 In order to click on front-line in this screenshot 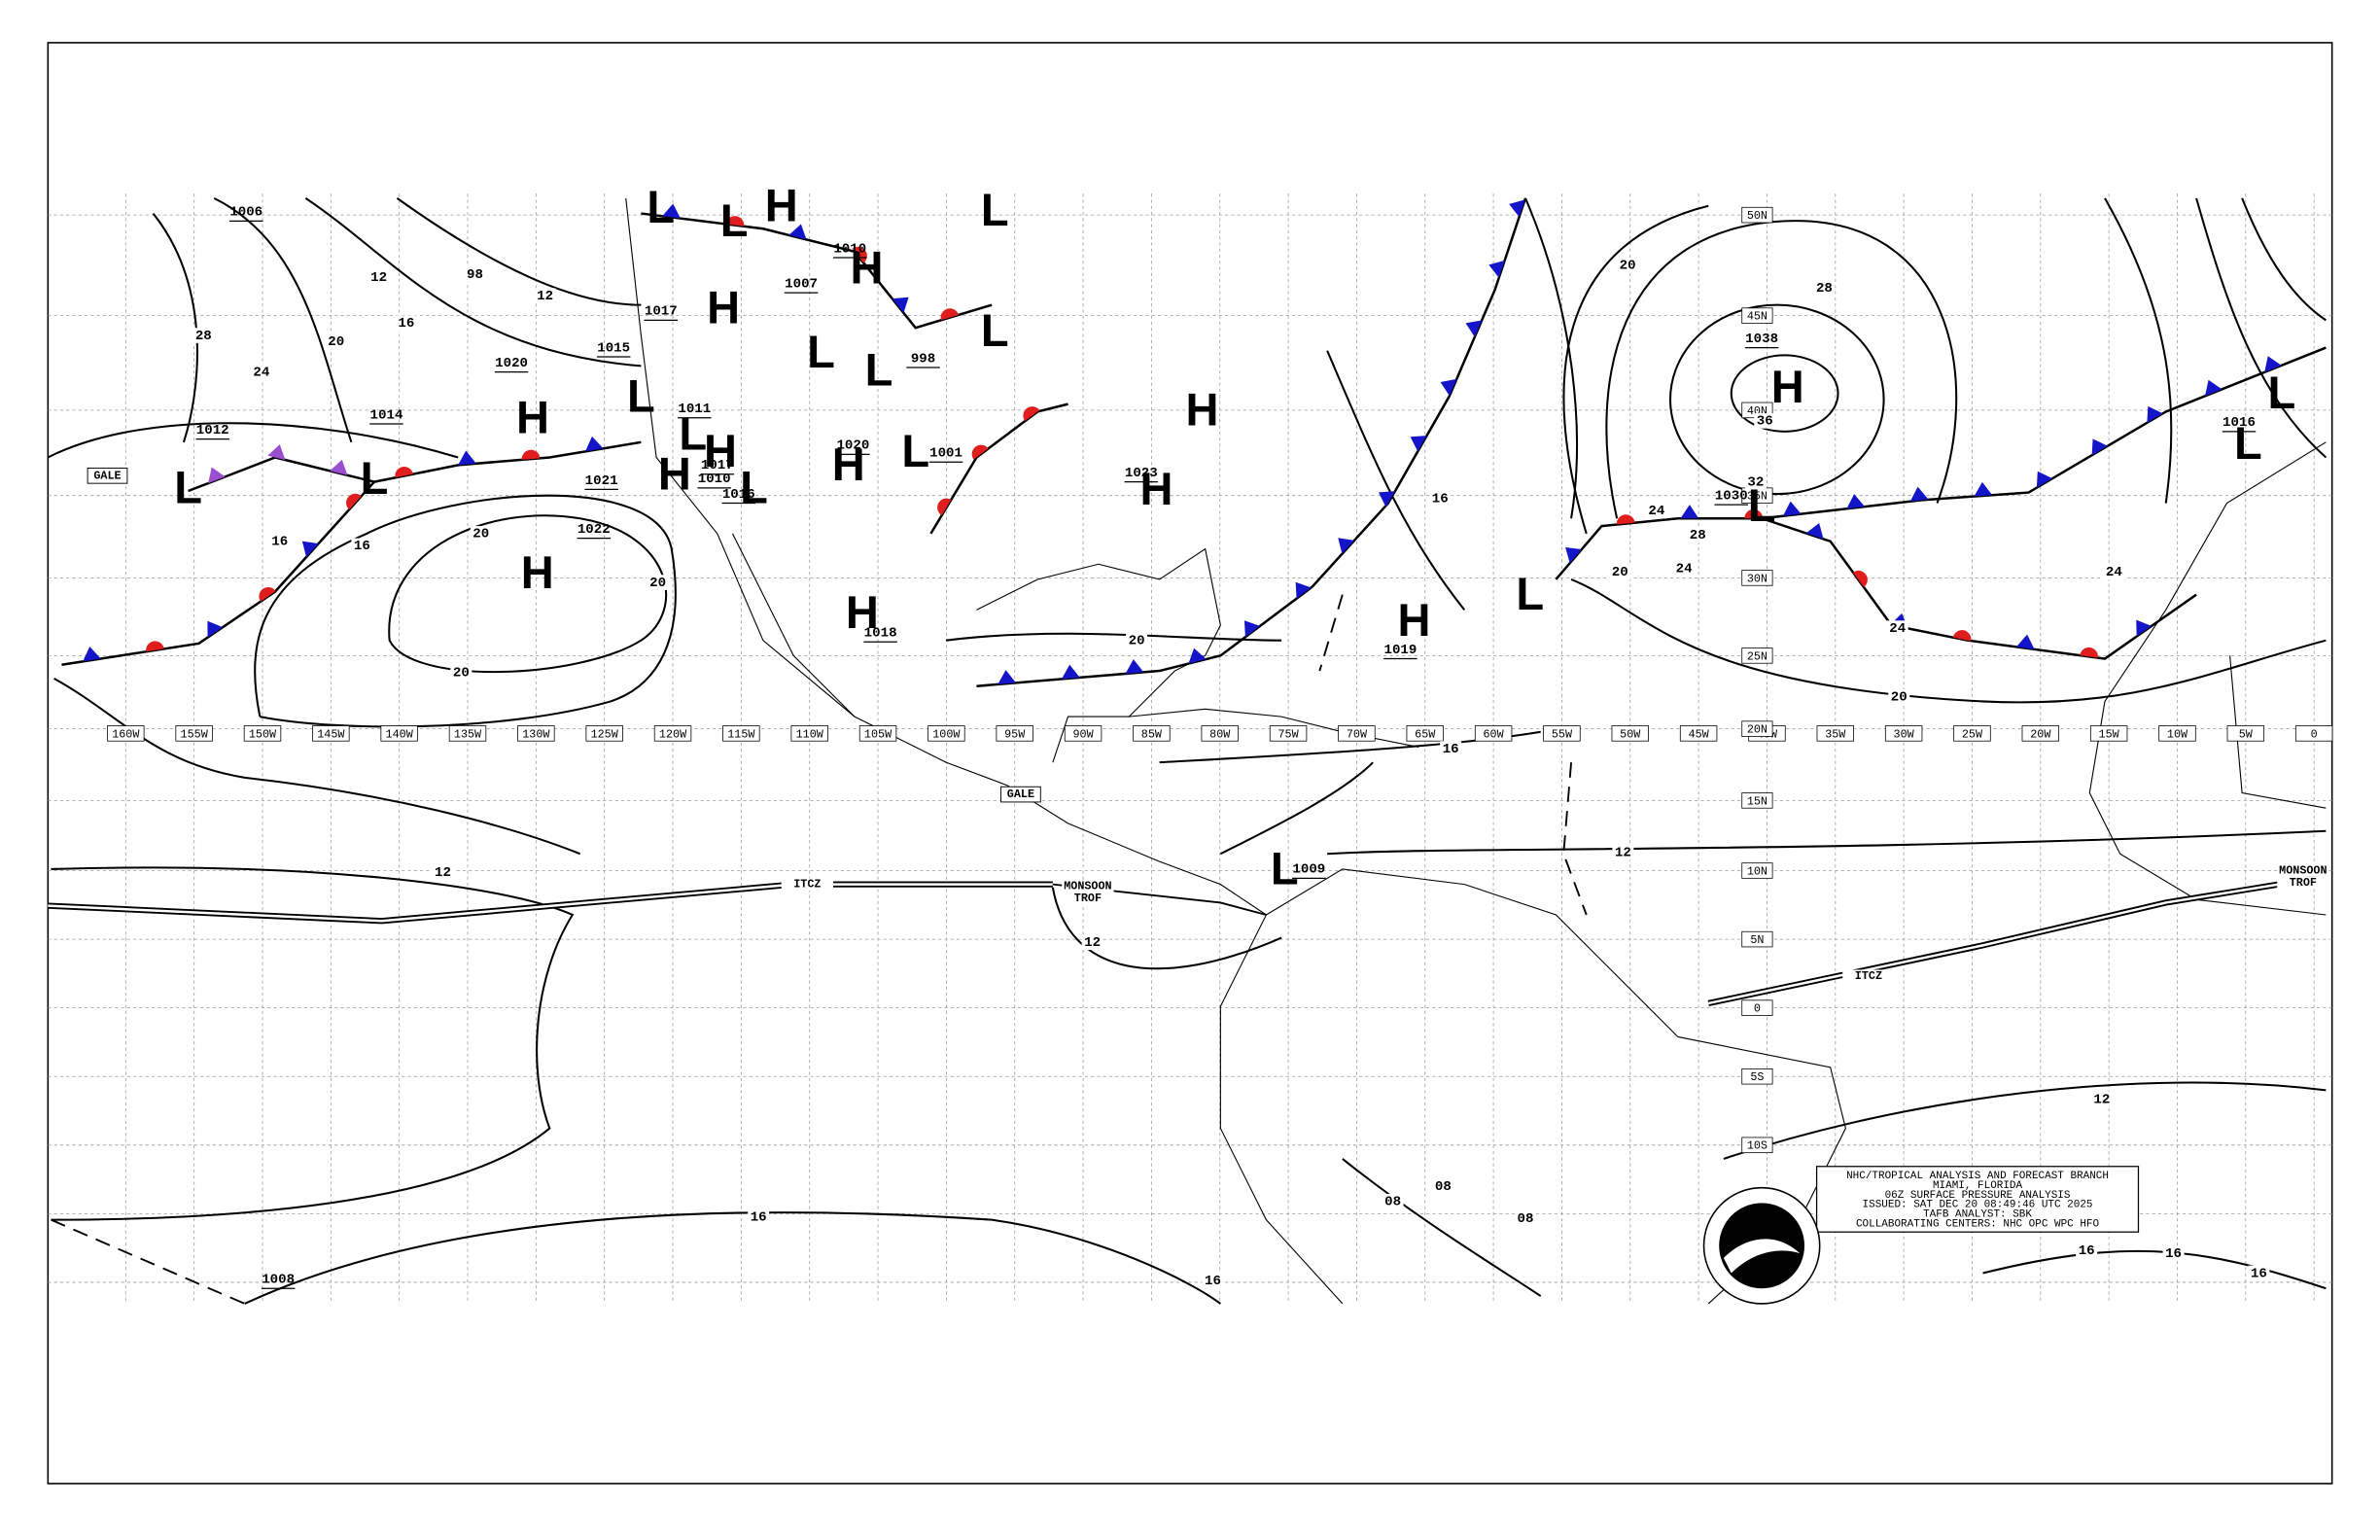, I will do `click(507, 461)`.